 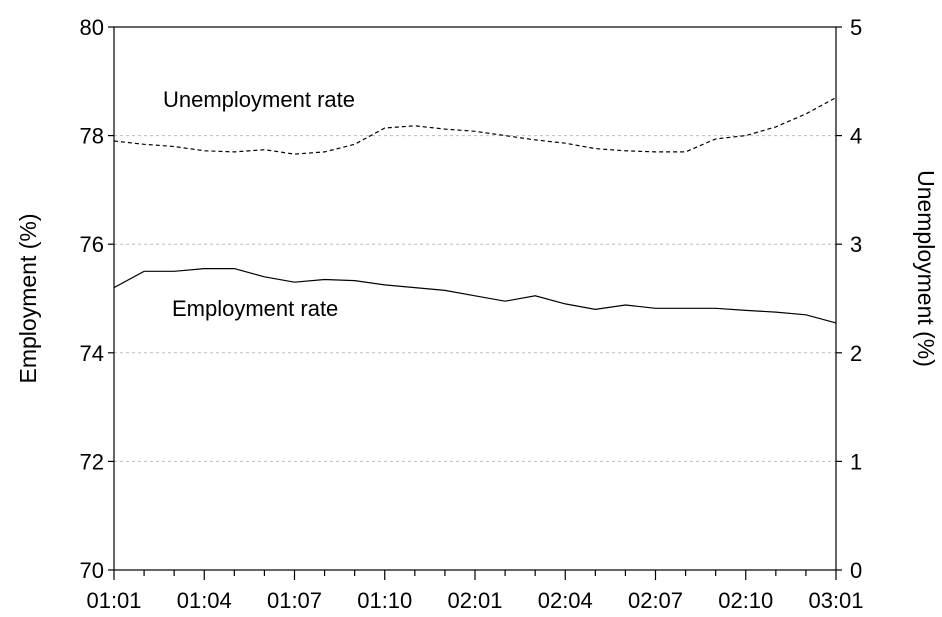 What do you see at coordinates (856, 27) in the screenshot?
I see `y-right-tick-label: 5` at bounding box center [856, 27].